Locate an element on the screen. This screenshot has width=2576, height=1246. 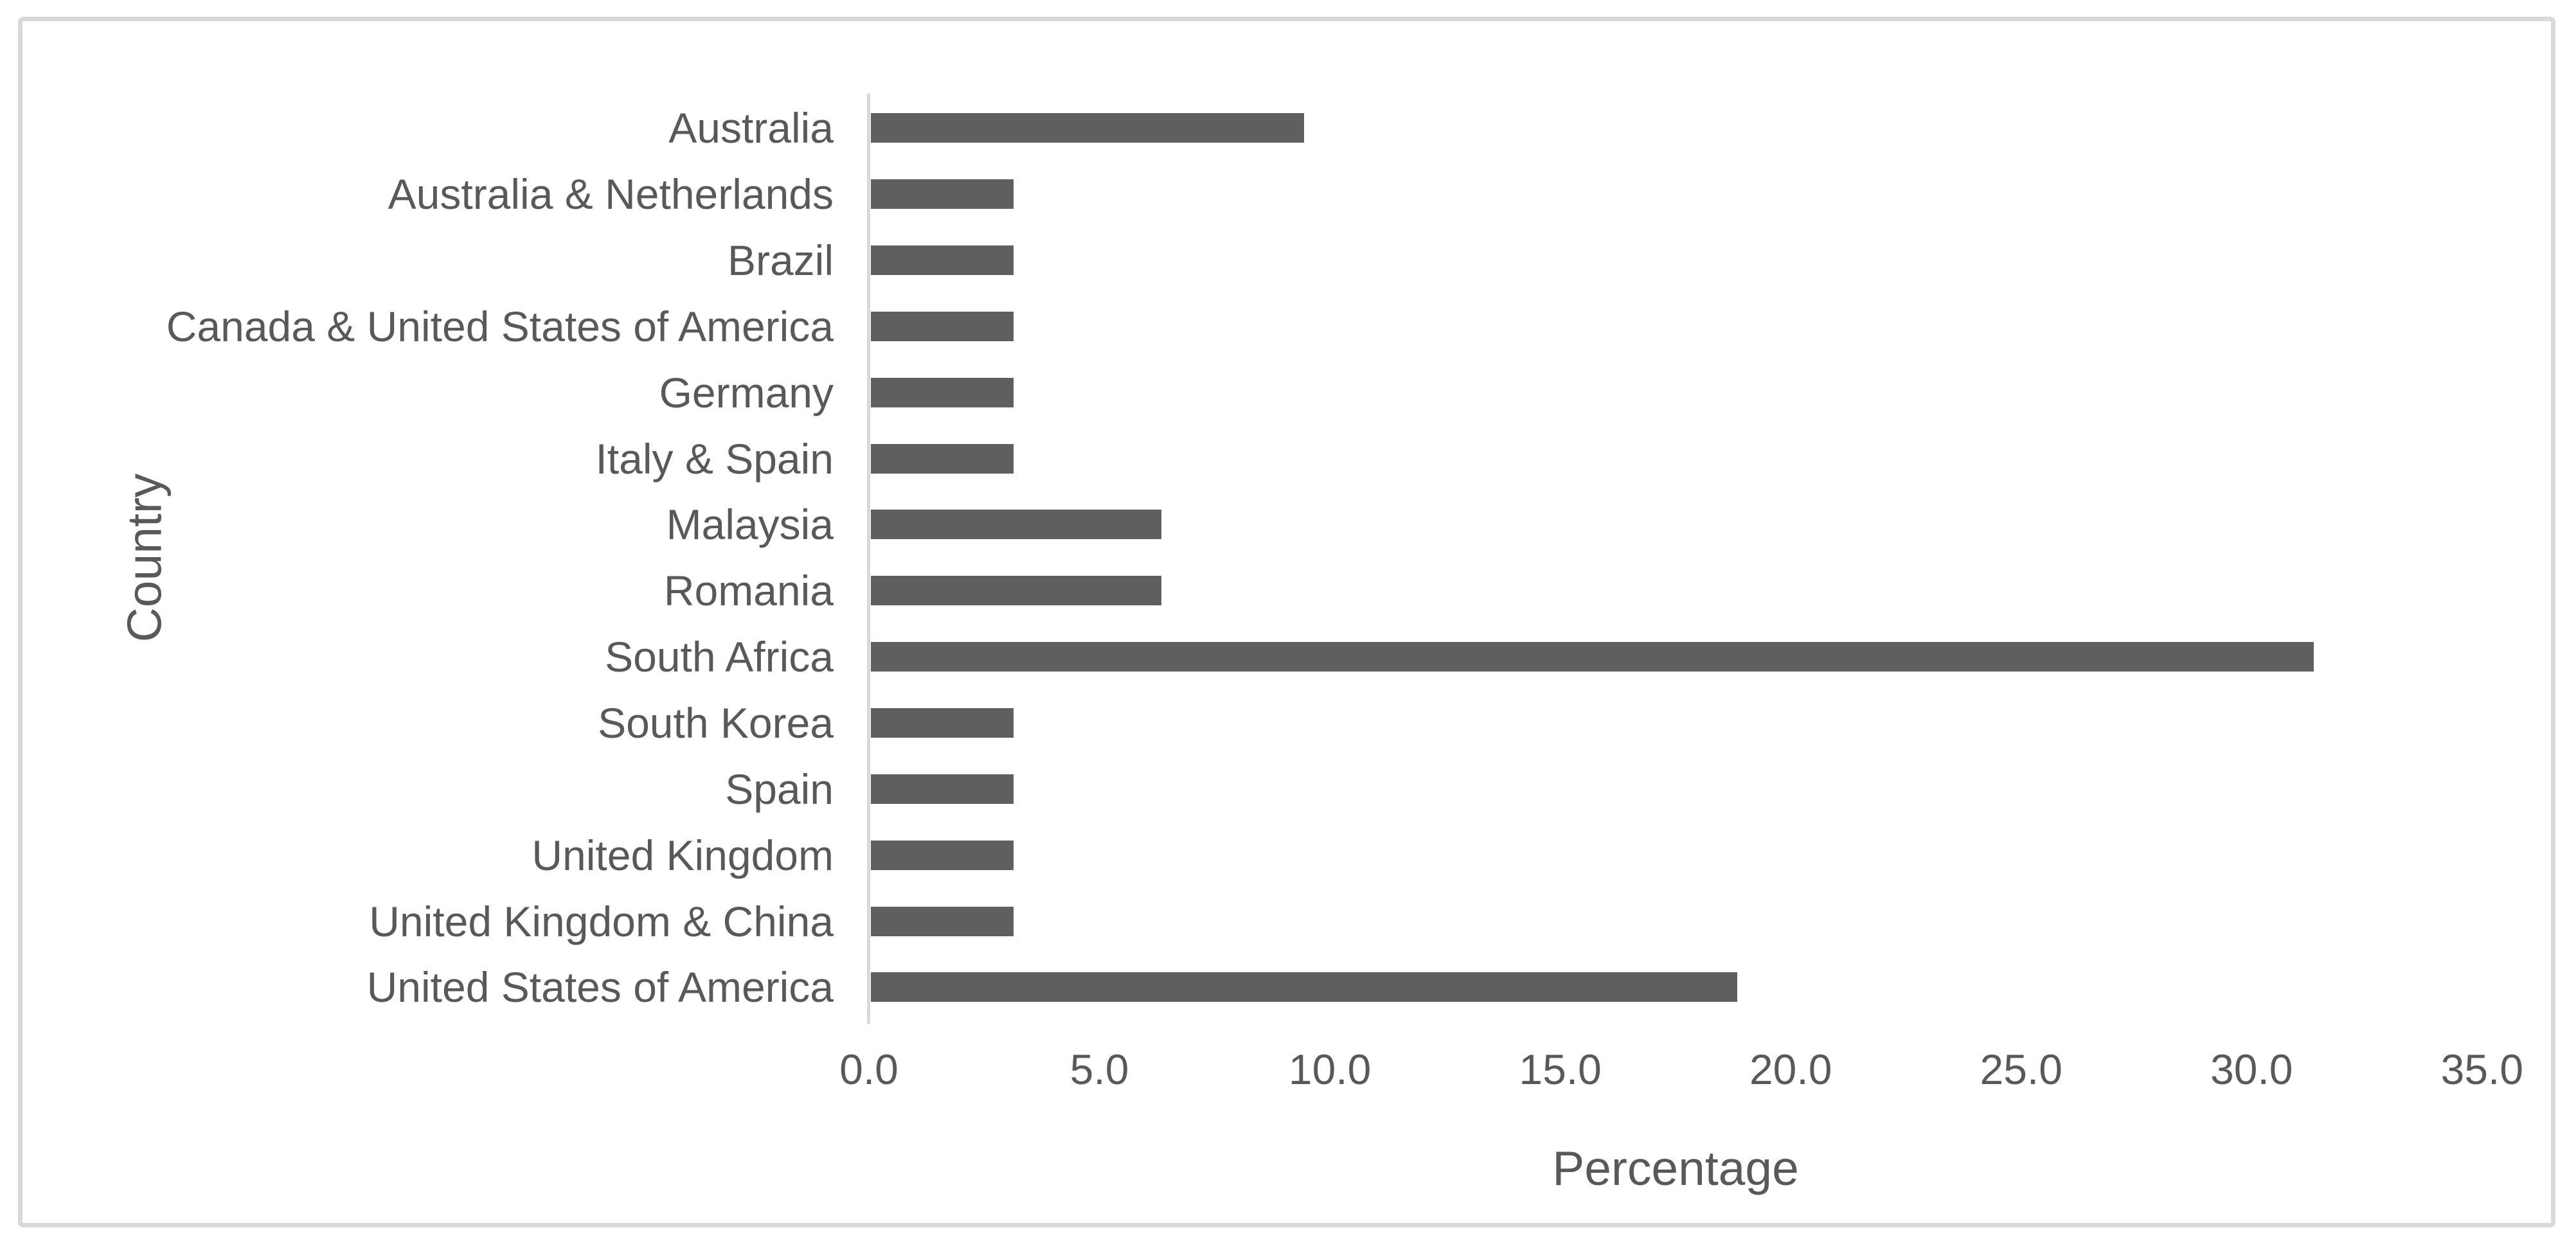
bar-row: Malaysia is located at coordinates (1299, 525).